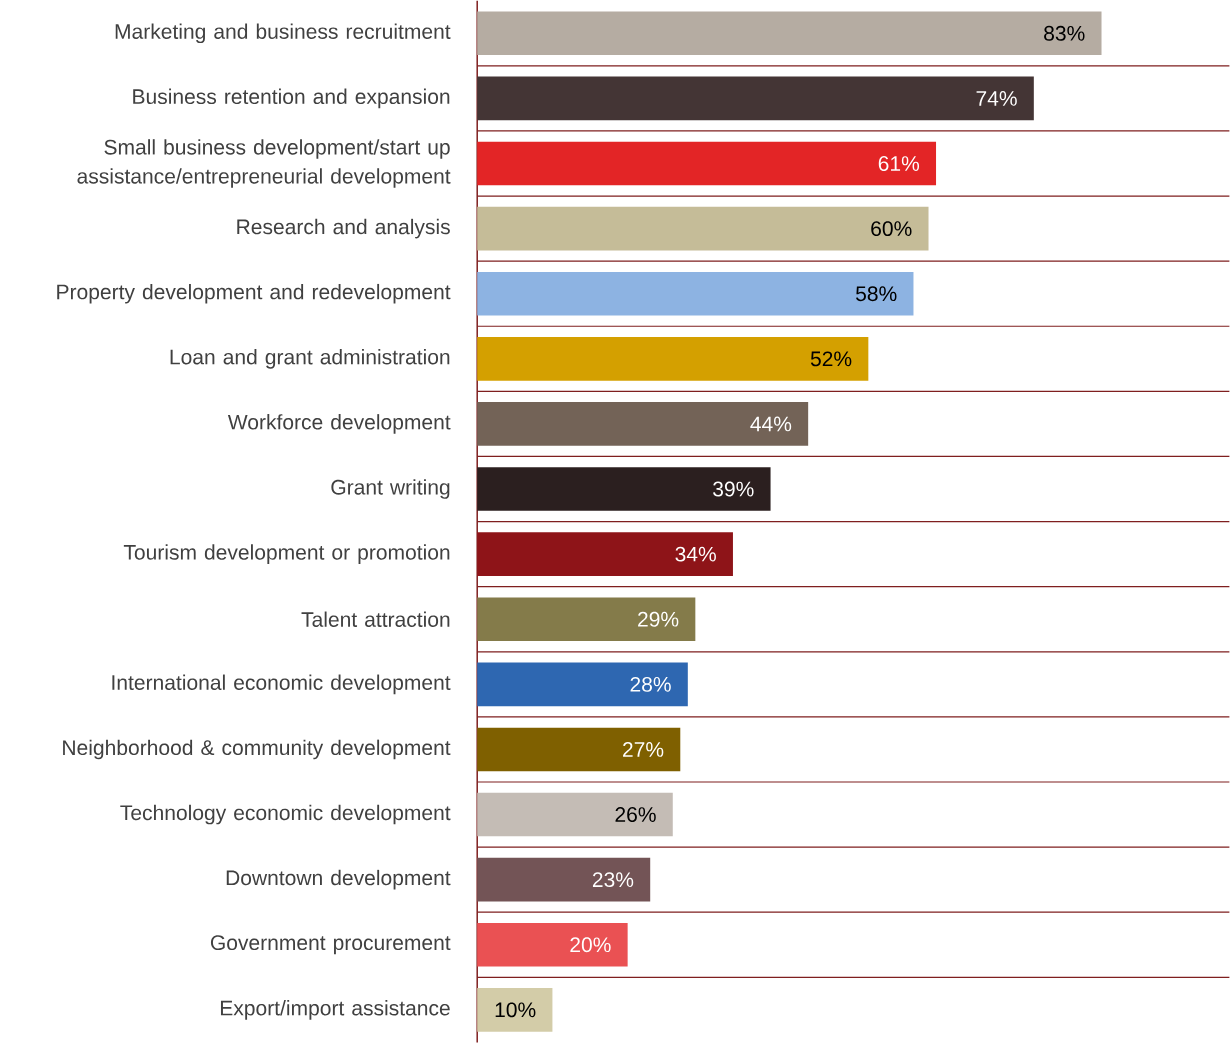 Image resolution: width=1230 pixels, height=1043 pixels. I want to click on data-label: 61%, so click(899, 163).